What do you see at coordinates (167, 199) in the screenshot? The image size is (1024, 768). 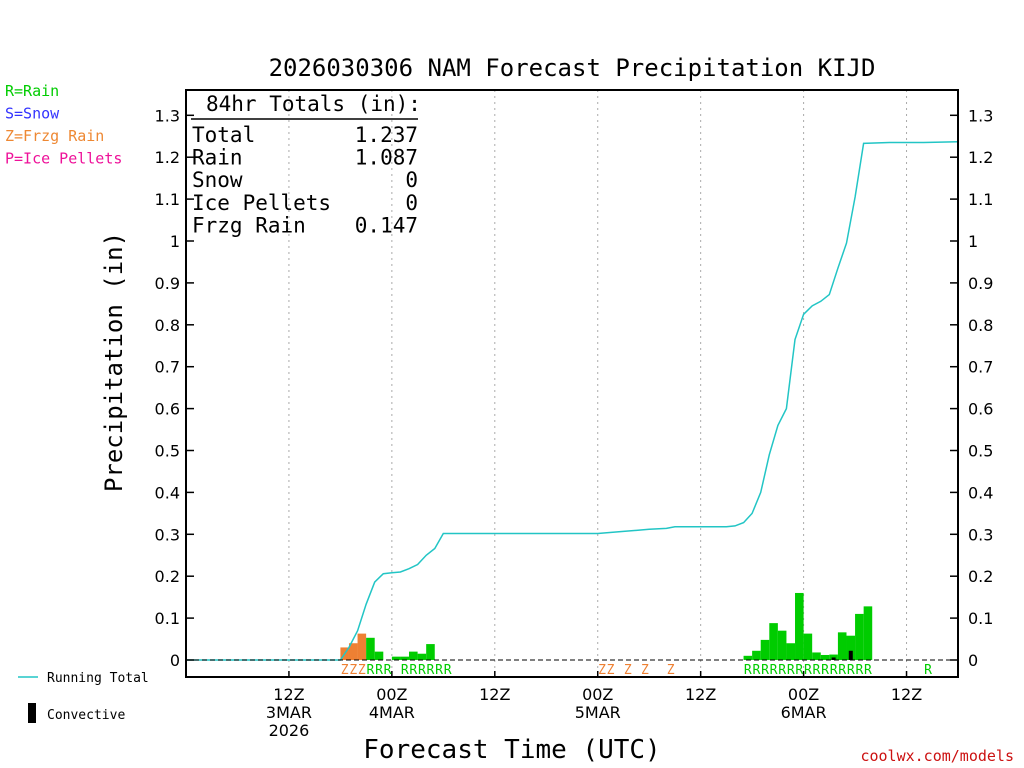 I see `y-tick-label-left: 1.1` at bounding box center [167, 199].